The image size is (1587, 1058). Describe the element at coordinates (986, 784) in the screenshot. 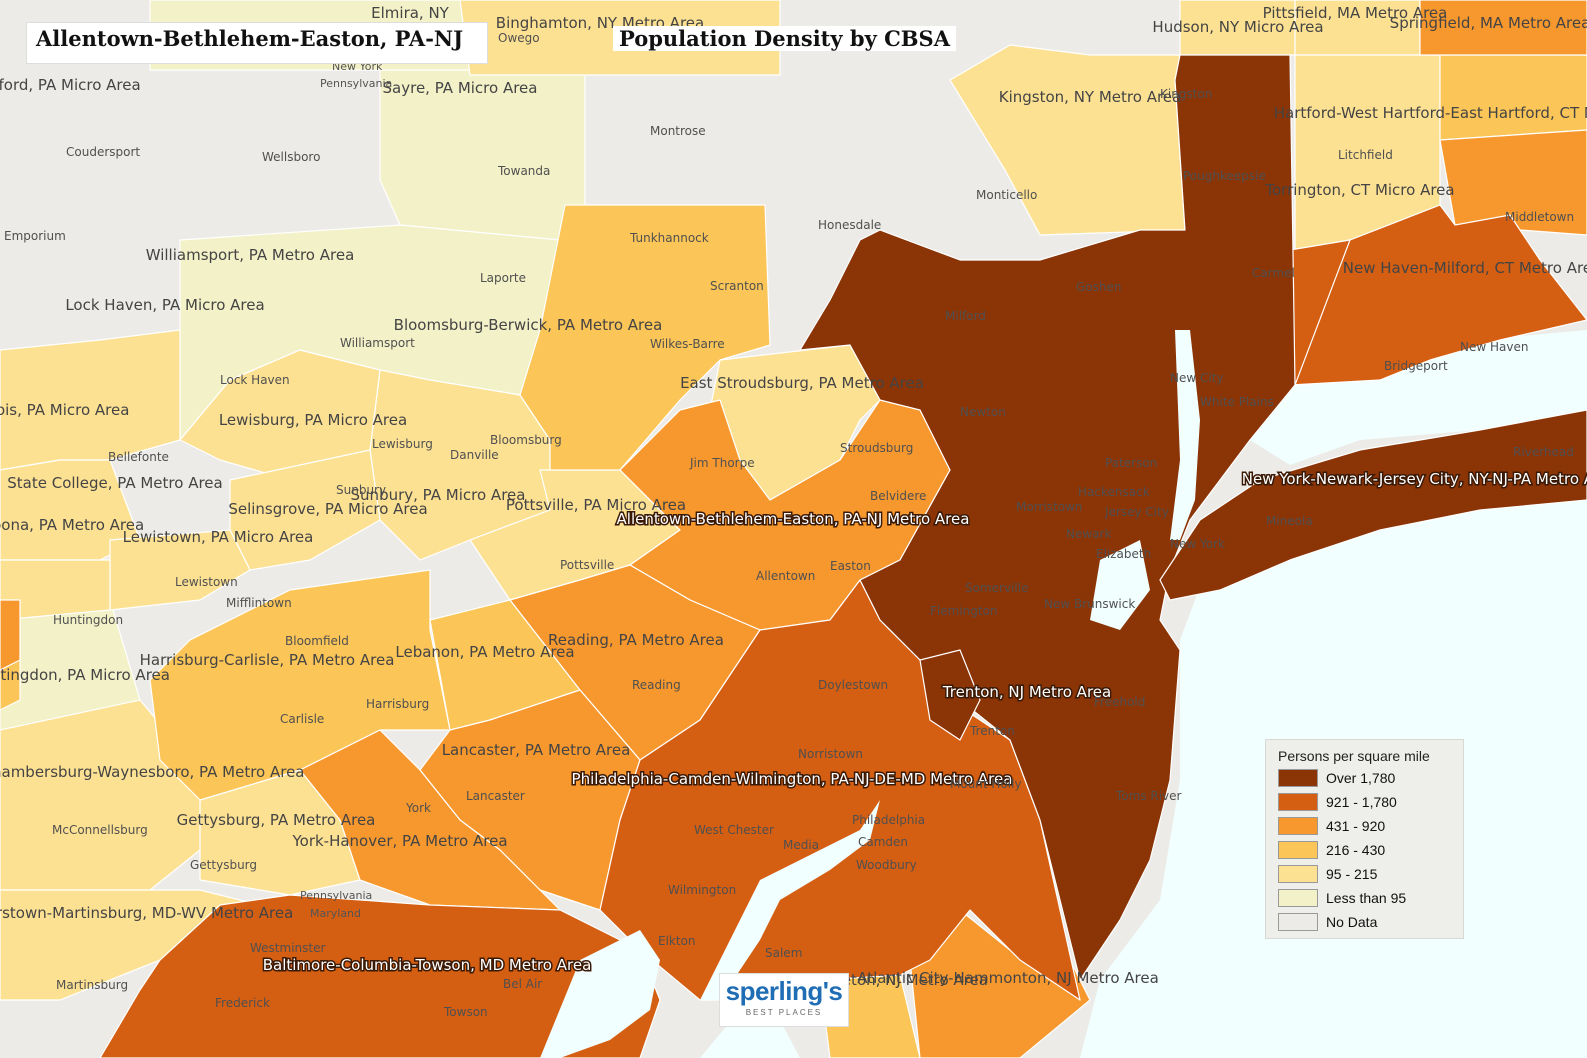

I see `city-label: Mount Holly` at that location.